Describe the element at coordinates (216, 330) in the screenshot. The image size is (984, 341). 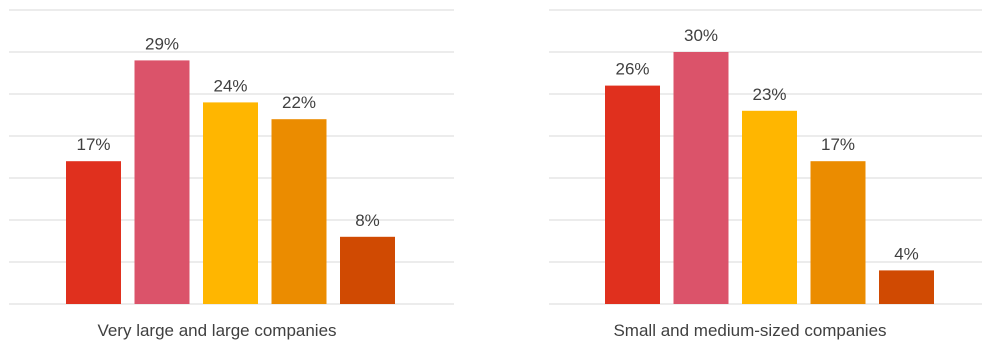
I see `xlabel-large-companies: Very large and large companies` at that location.